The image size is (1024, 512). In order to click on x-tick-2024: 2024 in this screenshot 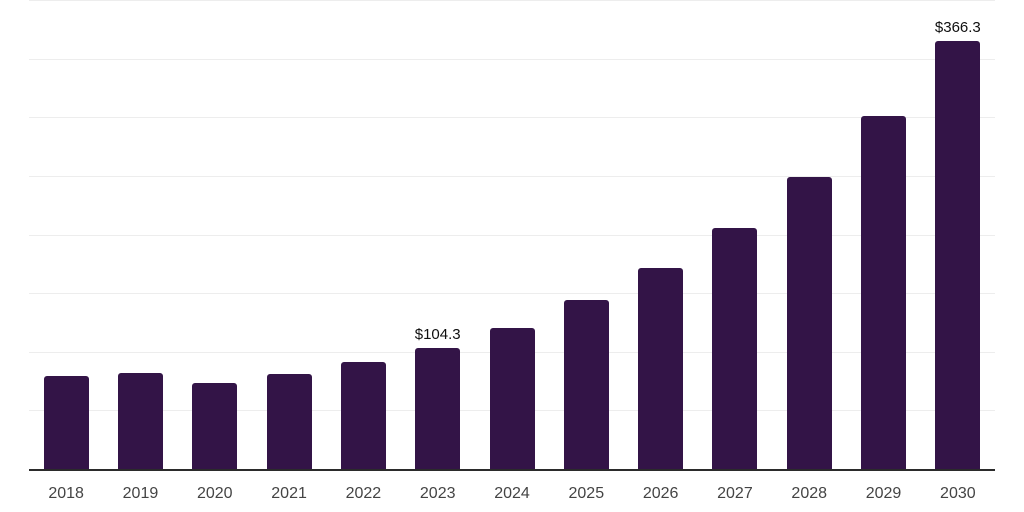, I will do `click(512, 493)`.